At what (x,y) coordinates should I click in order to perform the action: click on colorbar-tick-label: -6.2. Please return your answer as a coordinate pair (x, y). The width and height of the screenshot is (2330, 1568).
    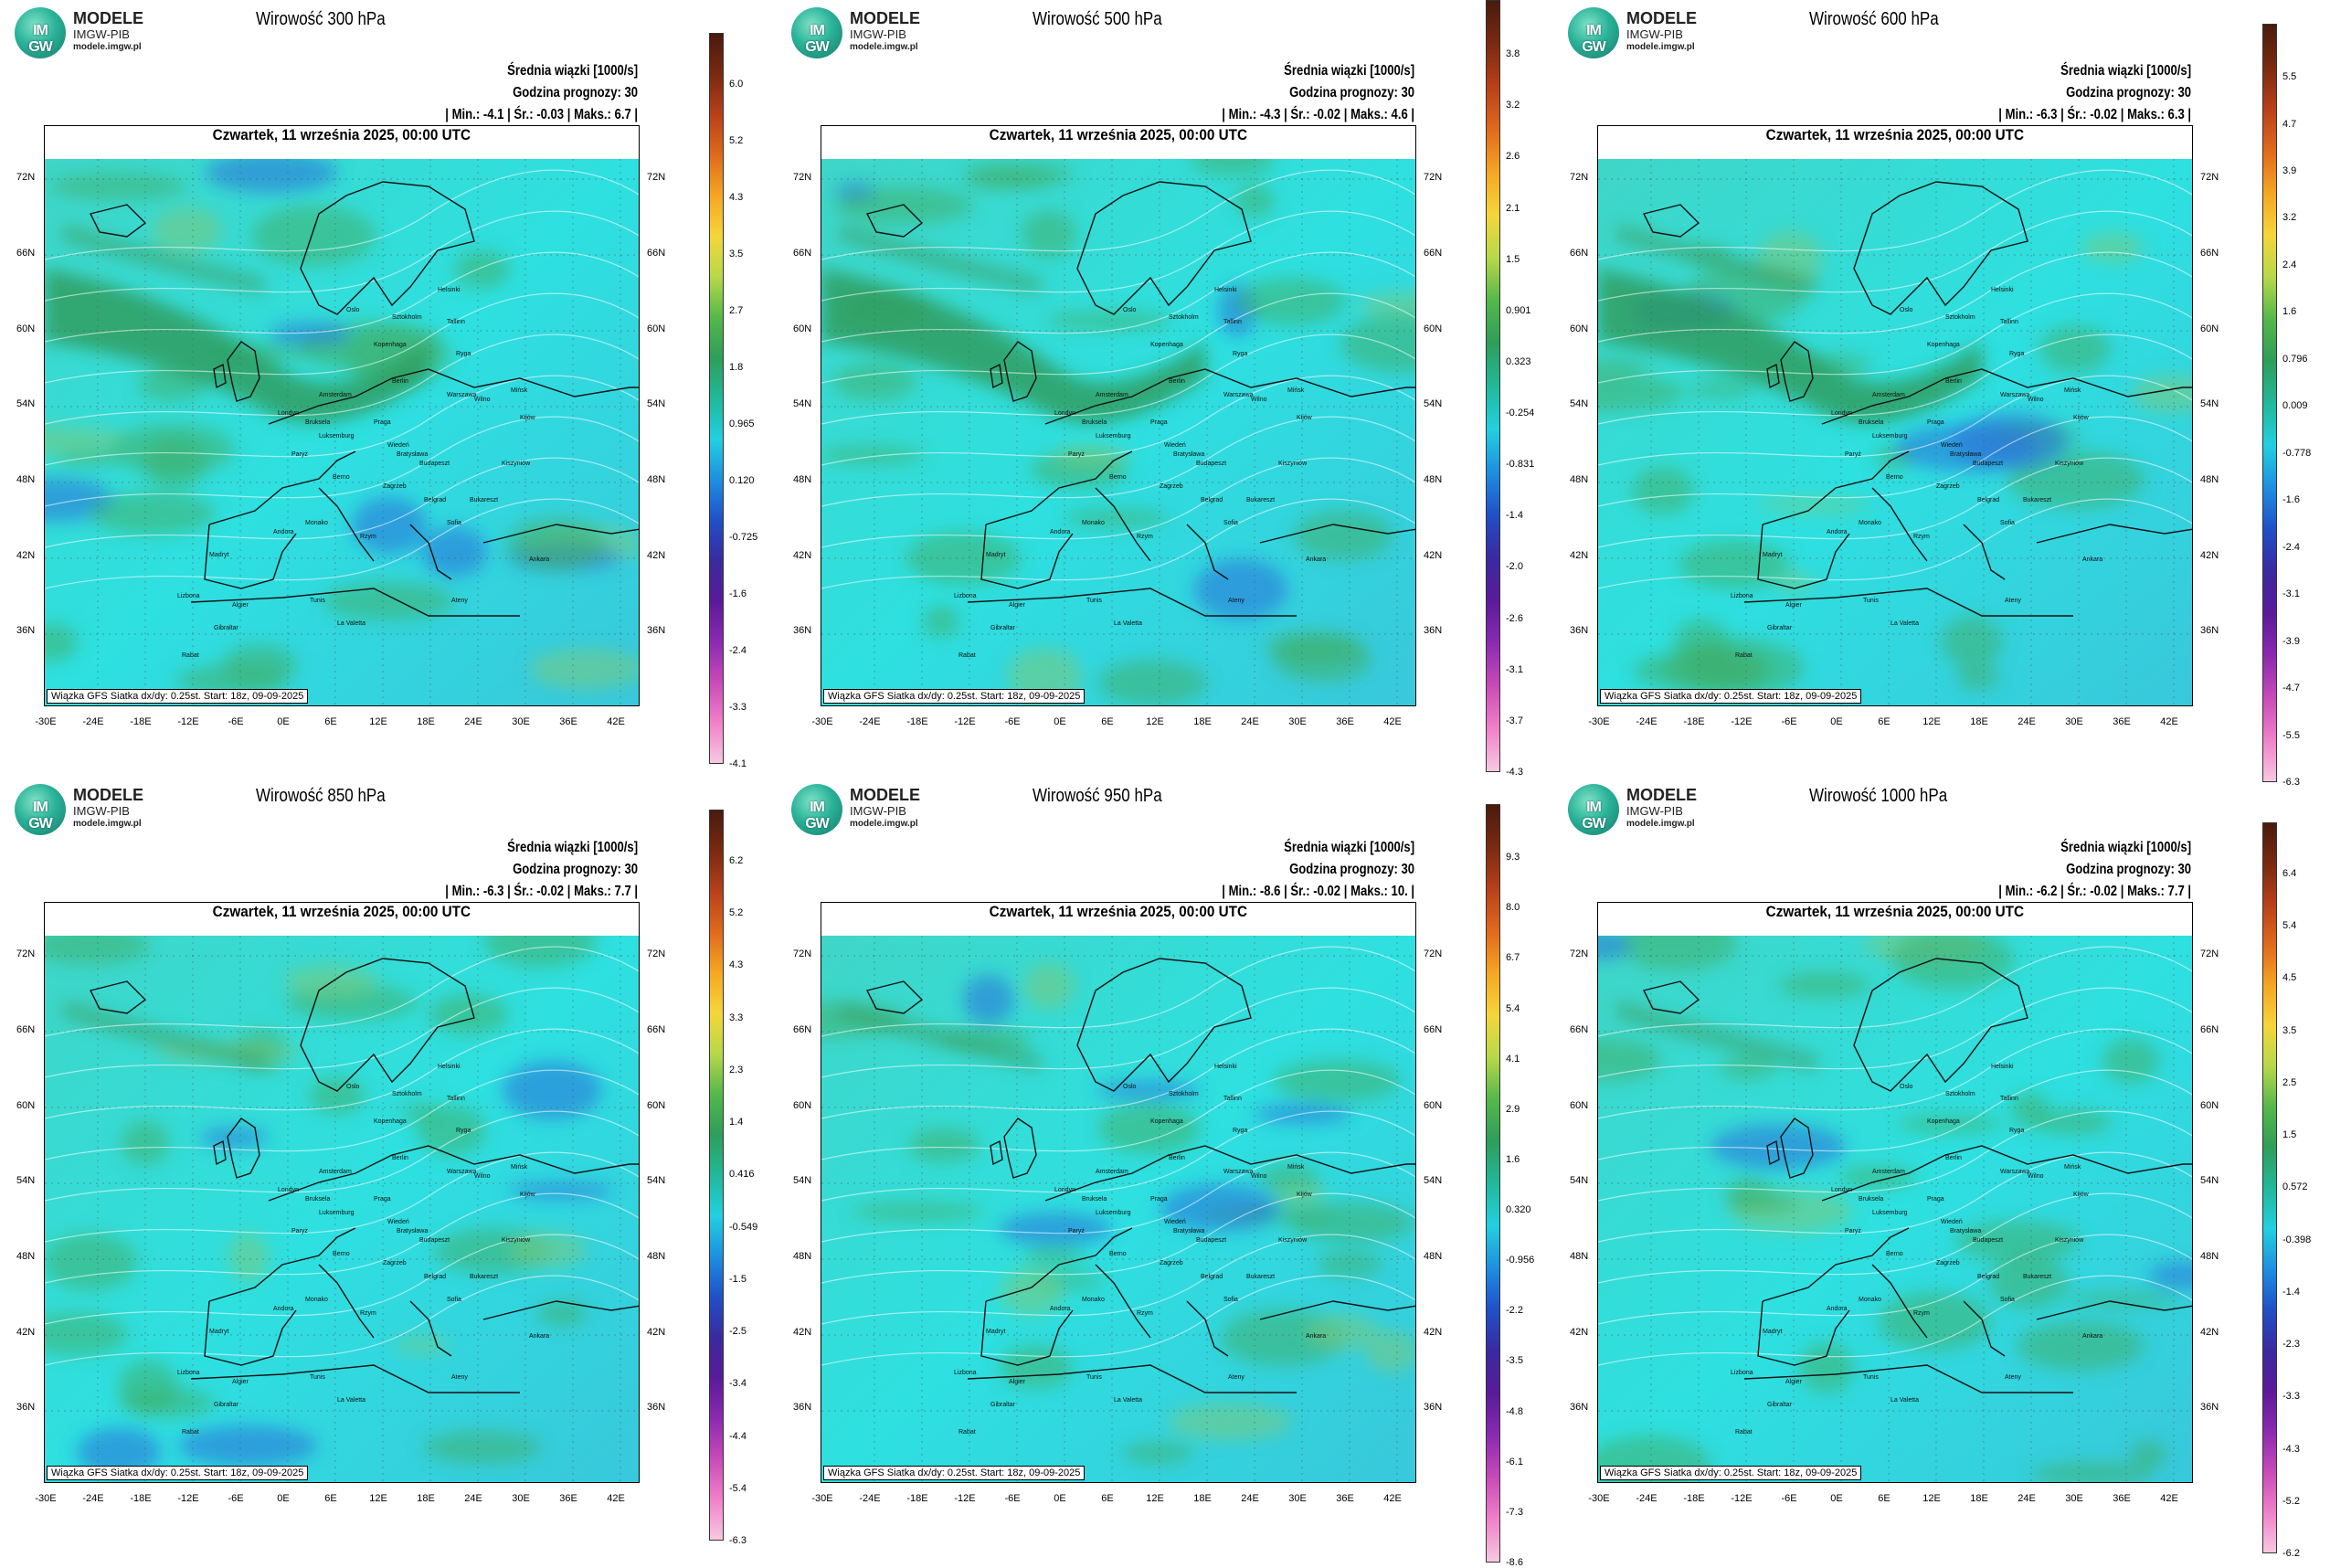
    Looking at the image, I should click on (2291, 1554).